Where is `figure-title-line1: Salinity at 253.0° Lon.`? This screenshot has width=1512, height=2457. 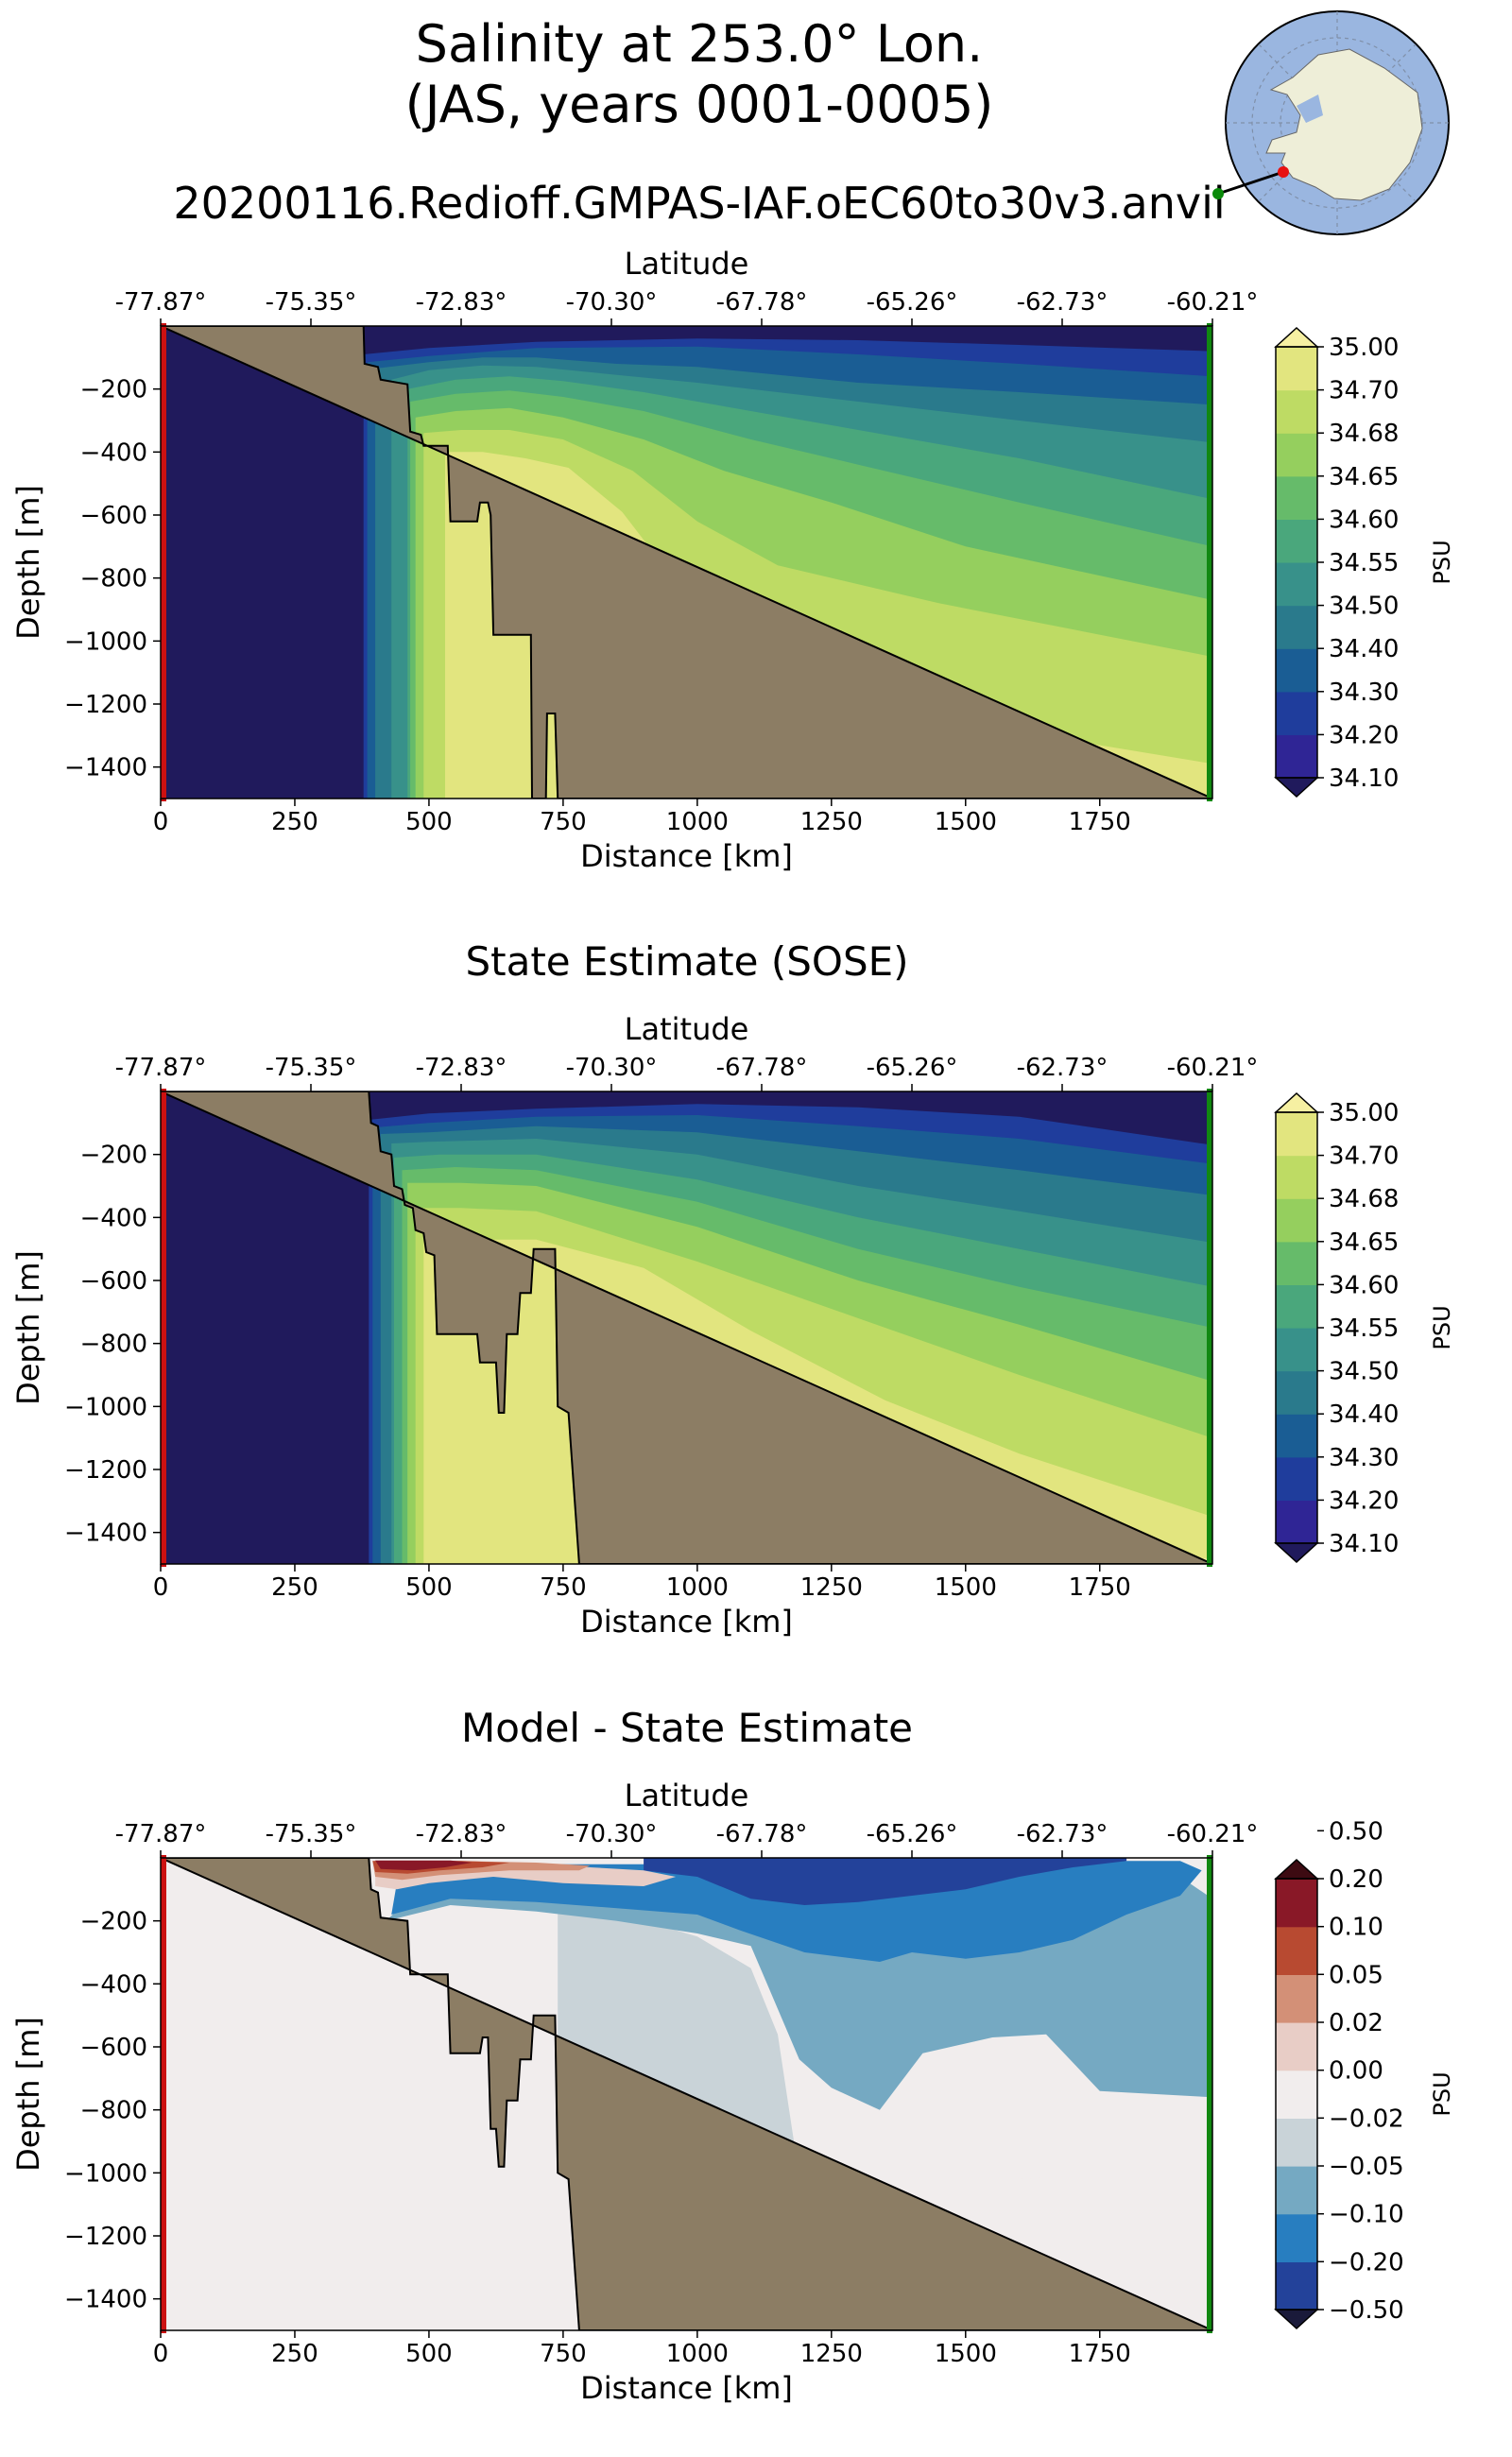
figure-title-line1: Salinity at 253.0° Lon. is located at coordinates (699, 44).